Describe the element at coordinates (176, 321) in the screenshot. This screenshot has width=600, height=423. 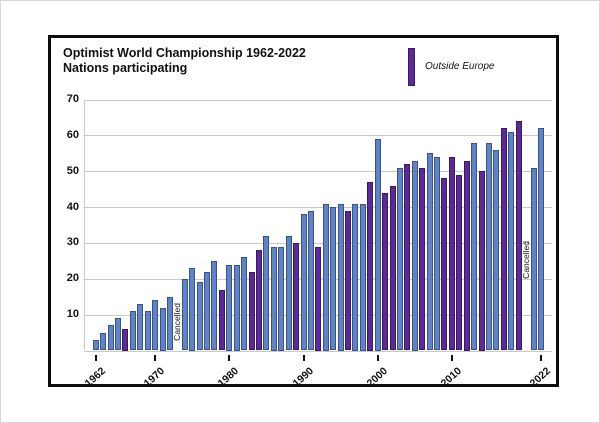
I see `cancelled-label-1973: Cancelled` at that location.